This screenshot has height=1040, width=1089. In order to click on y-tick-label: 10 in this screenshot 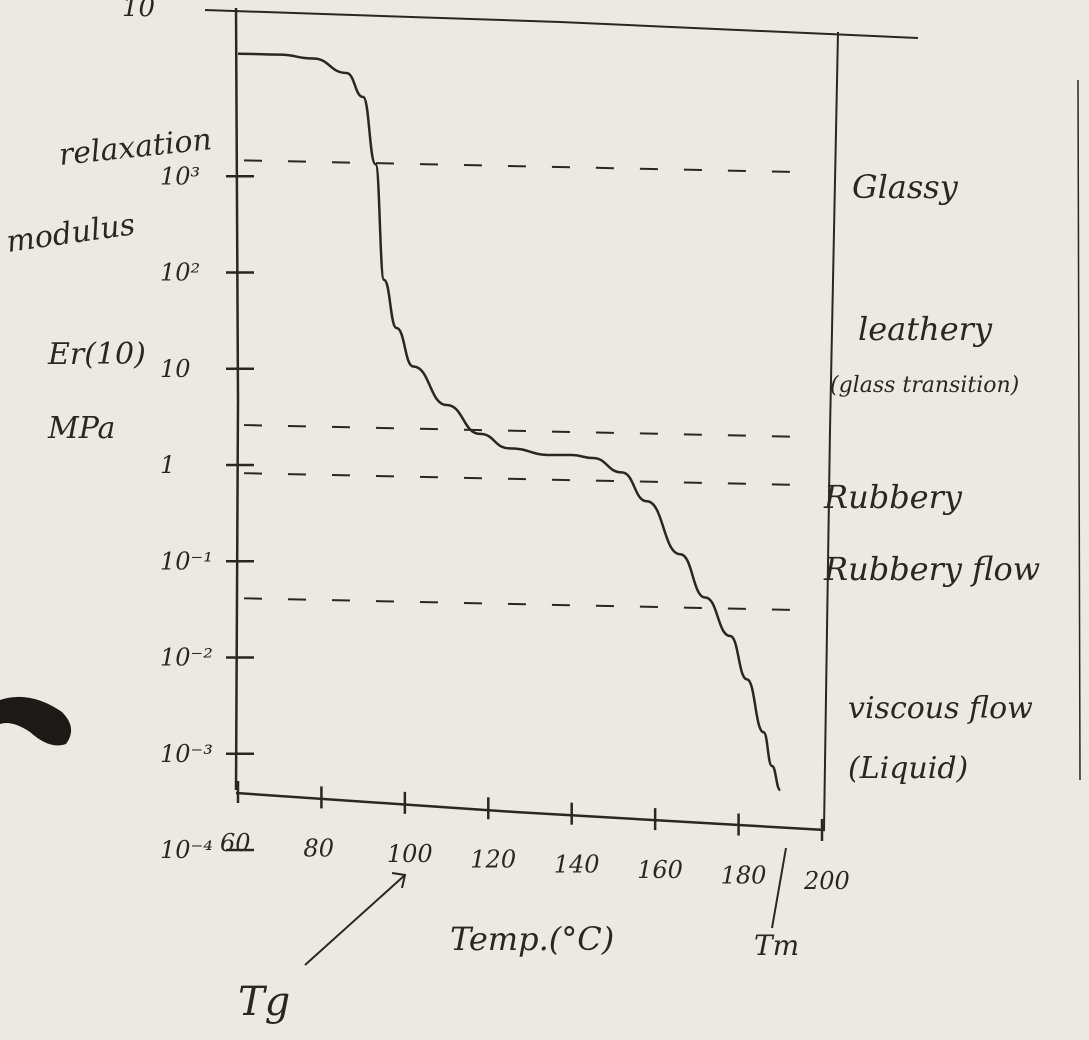, I will do `click(175, 369)`.